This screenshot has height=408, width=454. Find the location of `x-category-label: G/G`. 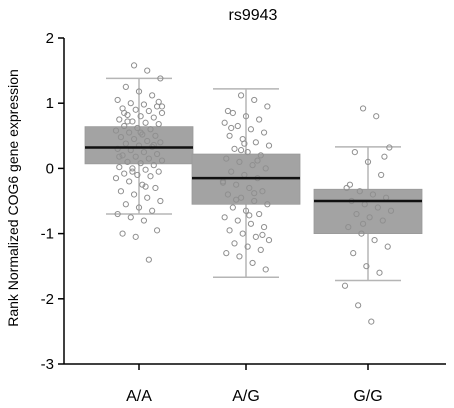

x-category-label: G/G is located at coordinates (367, 396).